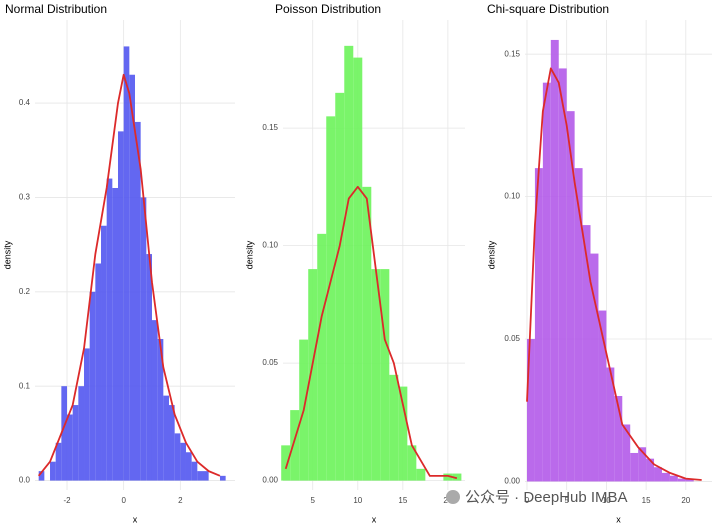 The image size is (720, 531). Describe the element at coordinates (548, 9) in the screenshot. I see `panel-title: Chi-square Distribution` at that location.